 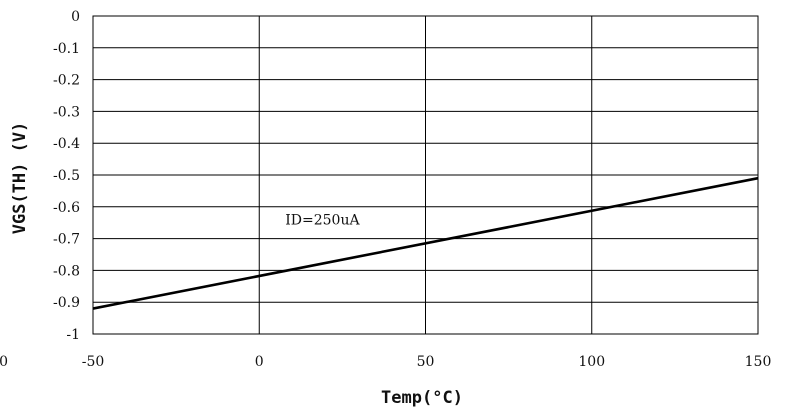 I want to click on y-tick-label: -0.5, so click(x=66, y=176).